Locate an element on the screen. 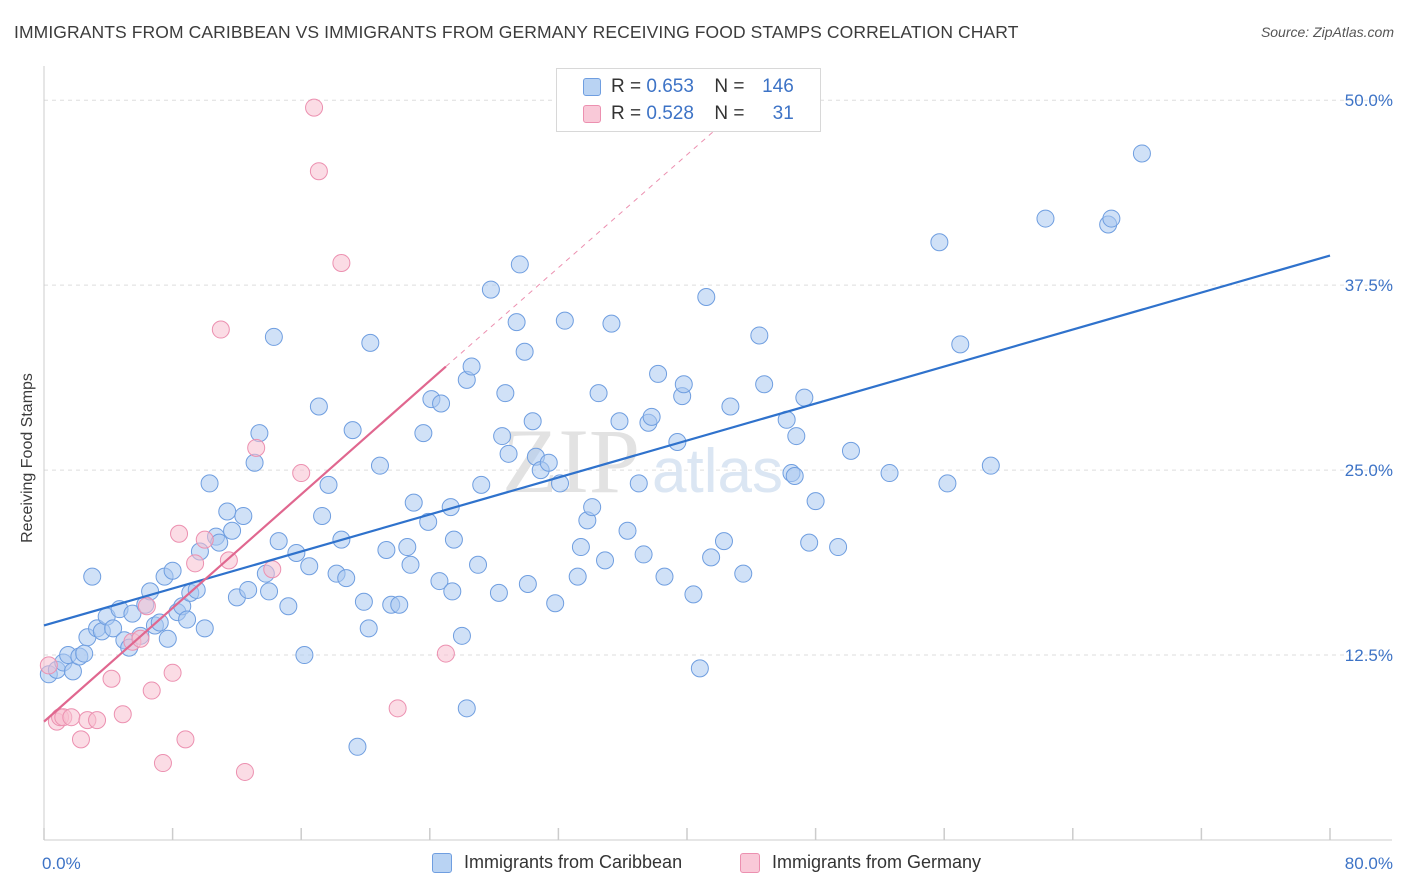 The height and width of the screenshot is (892, 1406). trend-line-germany is located at coordinates (245, 544).